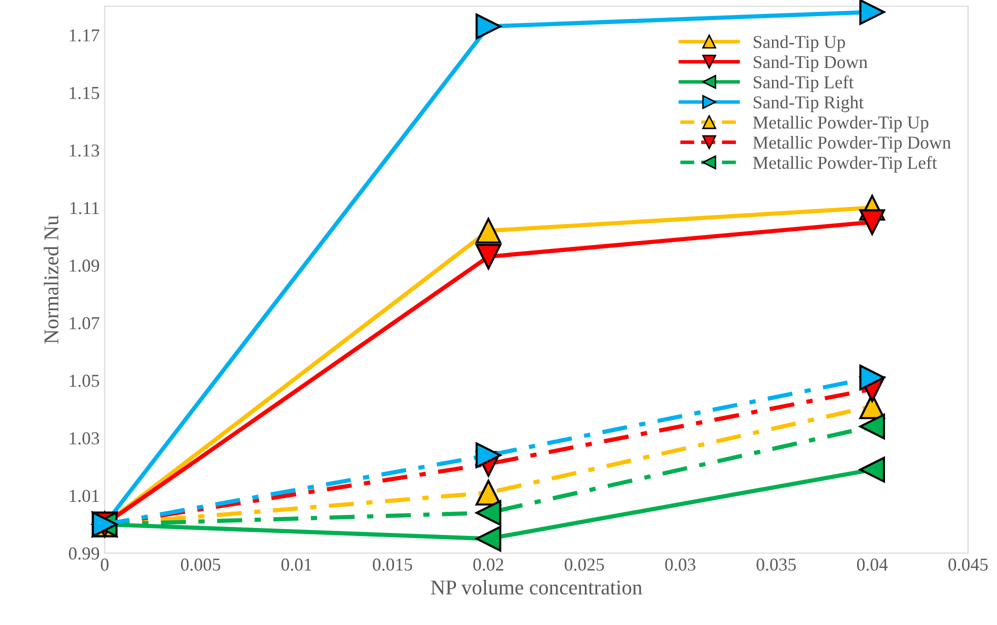 This screenshot has width=997, height=625. What do you see at coordinates (536, 587) in the screenshot?
I see `x-axis-title: NP volume concentration` at bounding box center [536, 587].